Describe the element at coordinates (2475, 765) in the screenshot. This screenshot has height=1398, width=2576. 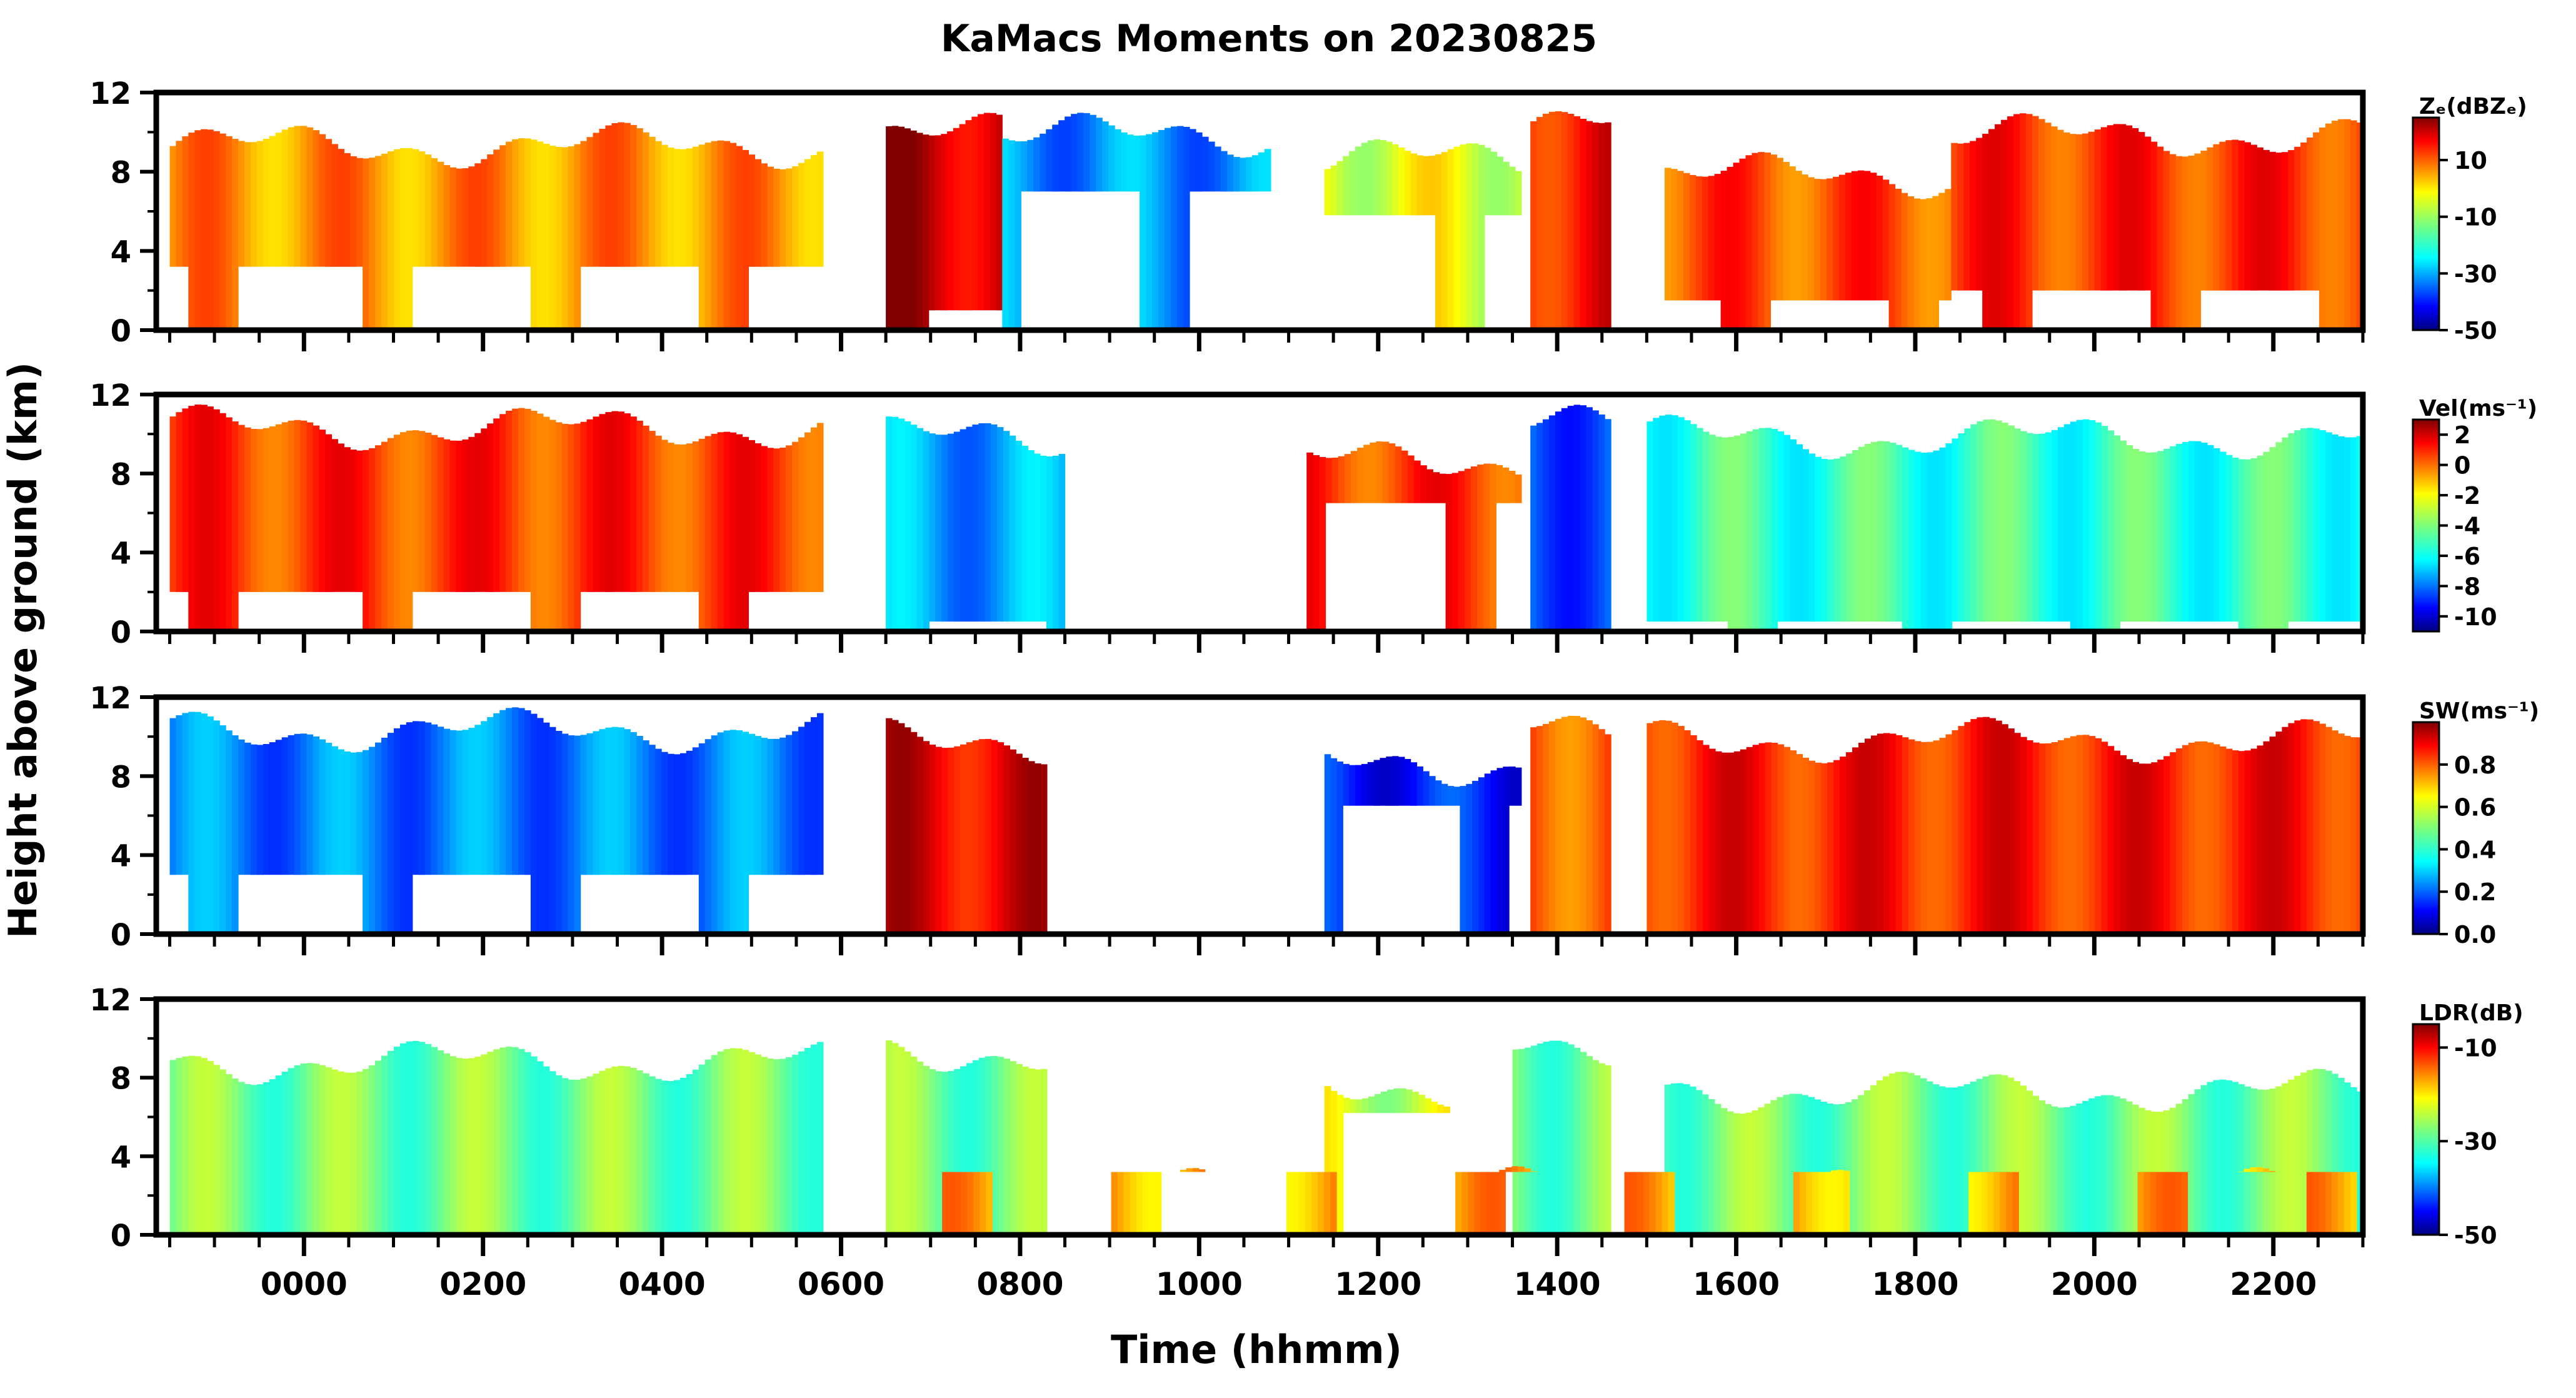
I see `colorbar-tick-label: 0.8` at that location.